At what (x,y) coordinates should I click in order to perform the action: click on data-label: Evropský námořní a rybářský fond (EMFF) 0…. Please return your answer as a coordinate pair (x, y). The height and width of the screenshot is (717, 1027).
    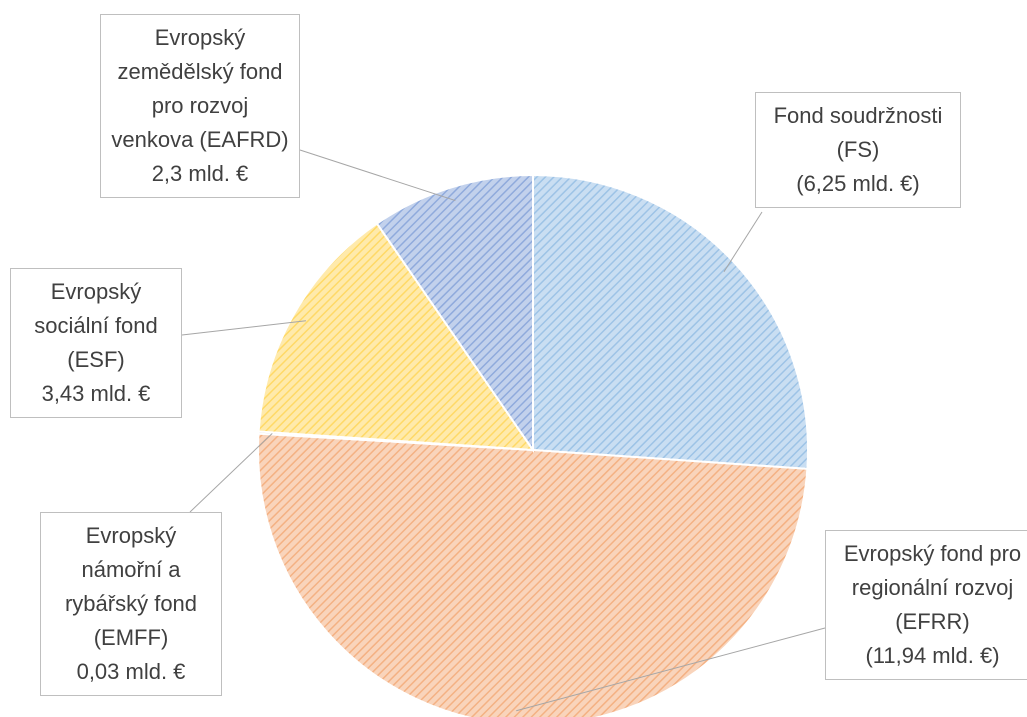
    Looking at the image, I should click on (131, 604).